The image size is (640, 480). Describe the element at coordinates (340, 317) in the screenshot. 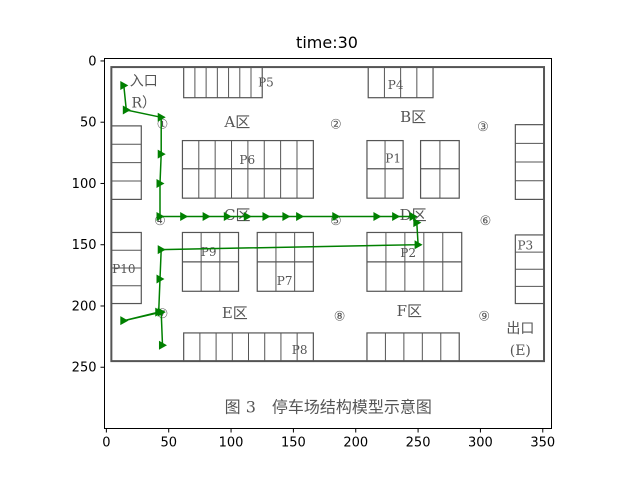

I see `node-8: ⑧` at that location.